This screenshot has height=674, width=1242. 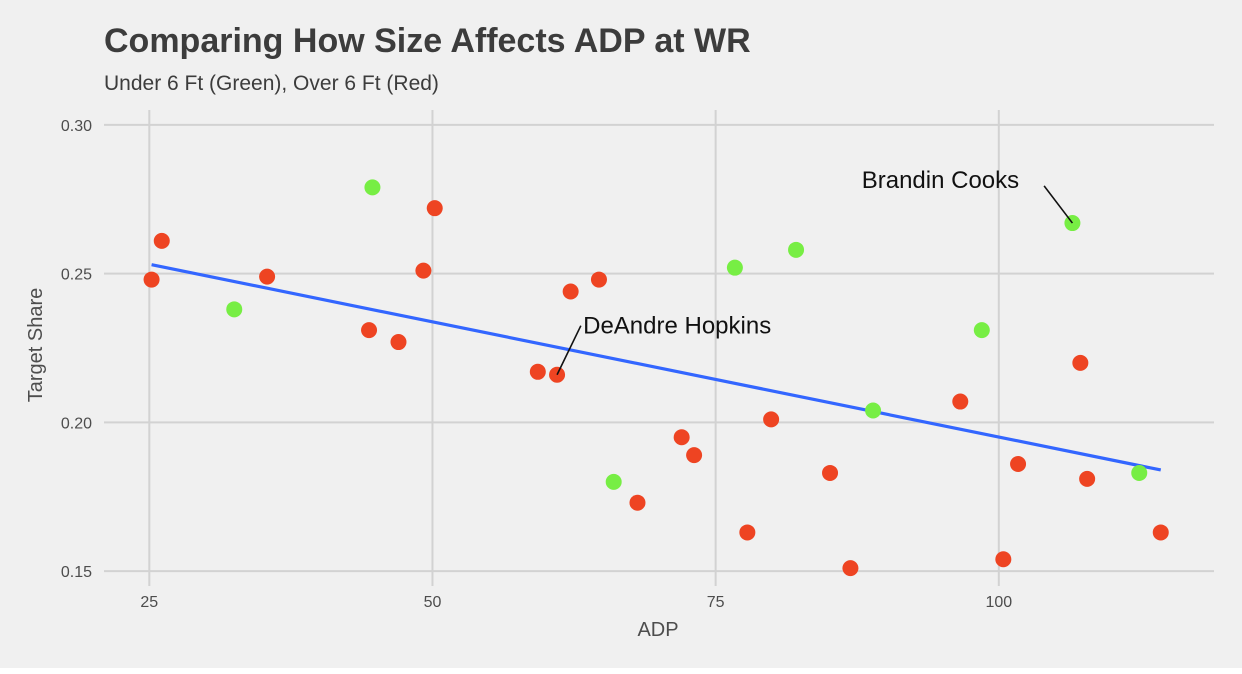 I want to click on x-axis-label: ADP, so click(x=657, y=630).